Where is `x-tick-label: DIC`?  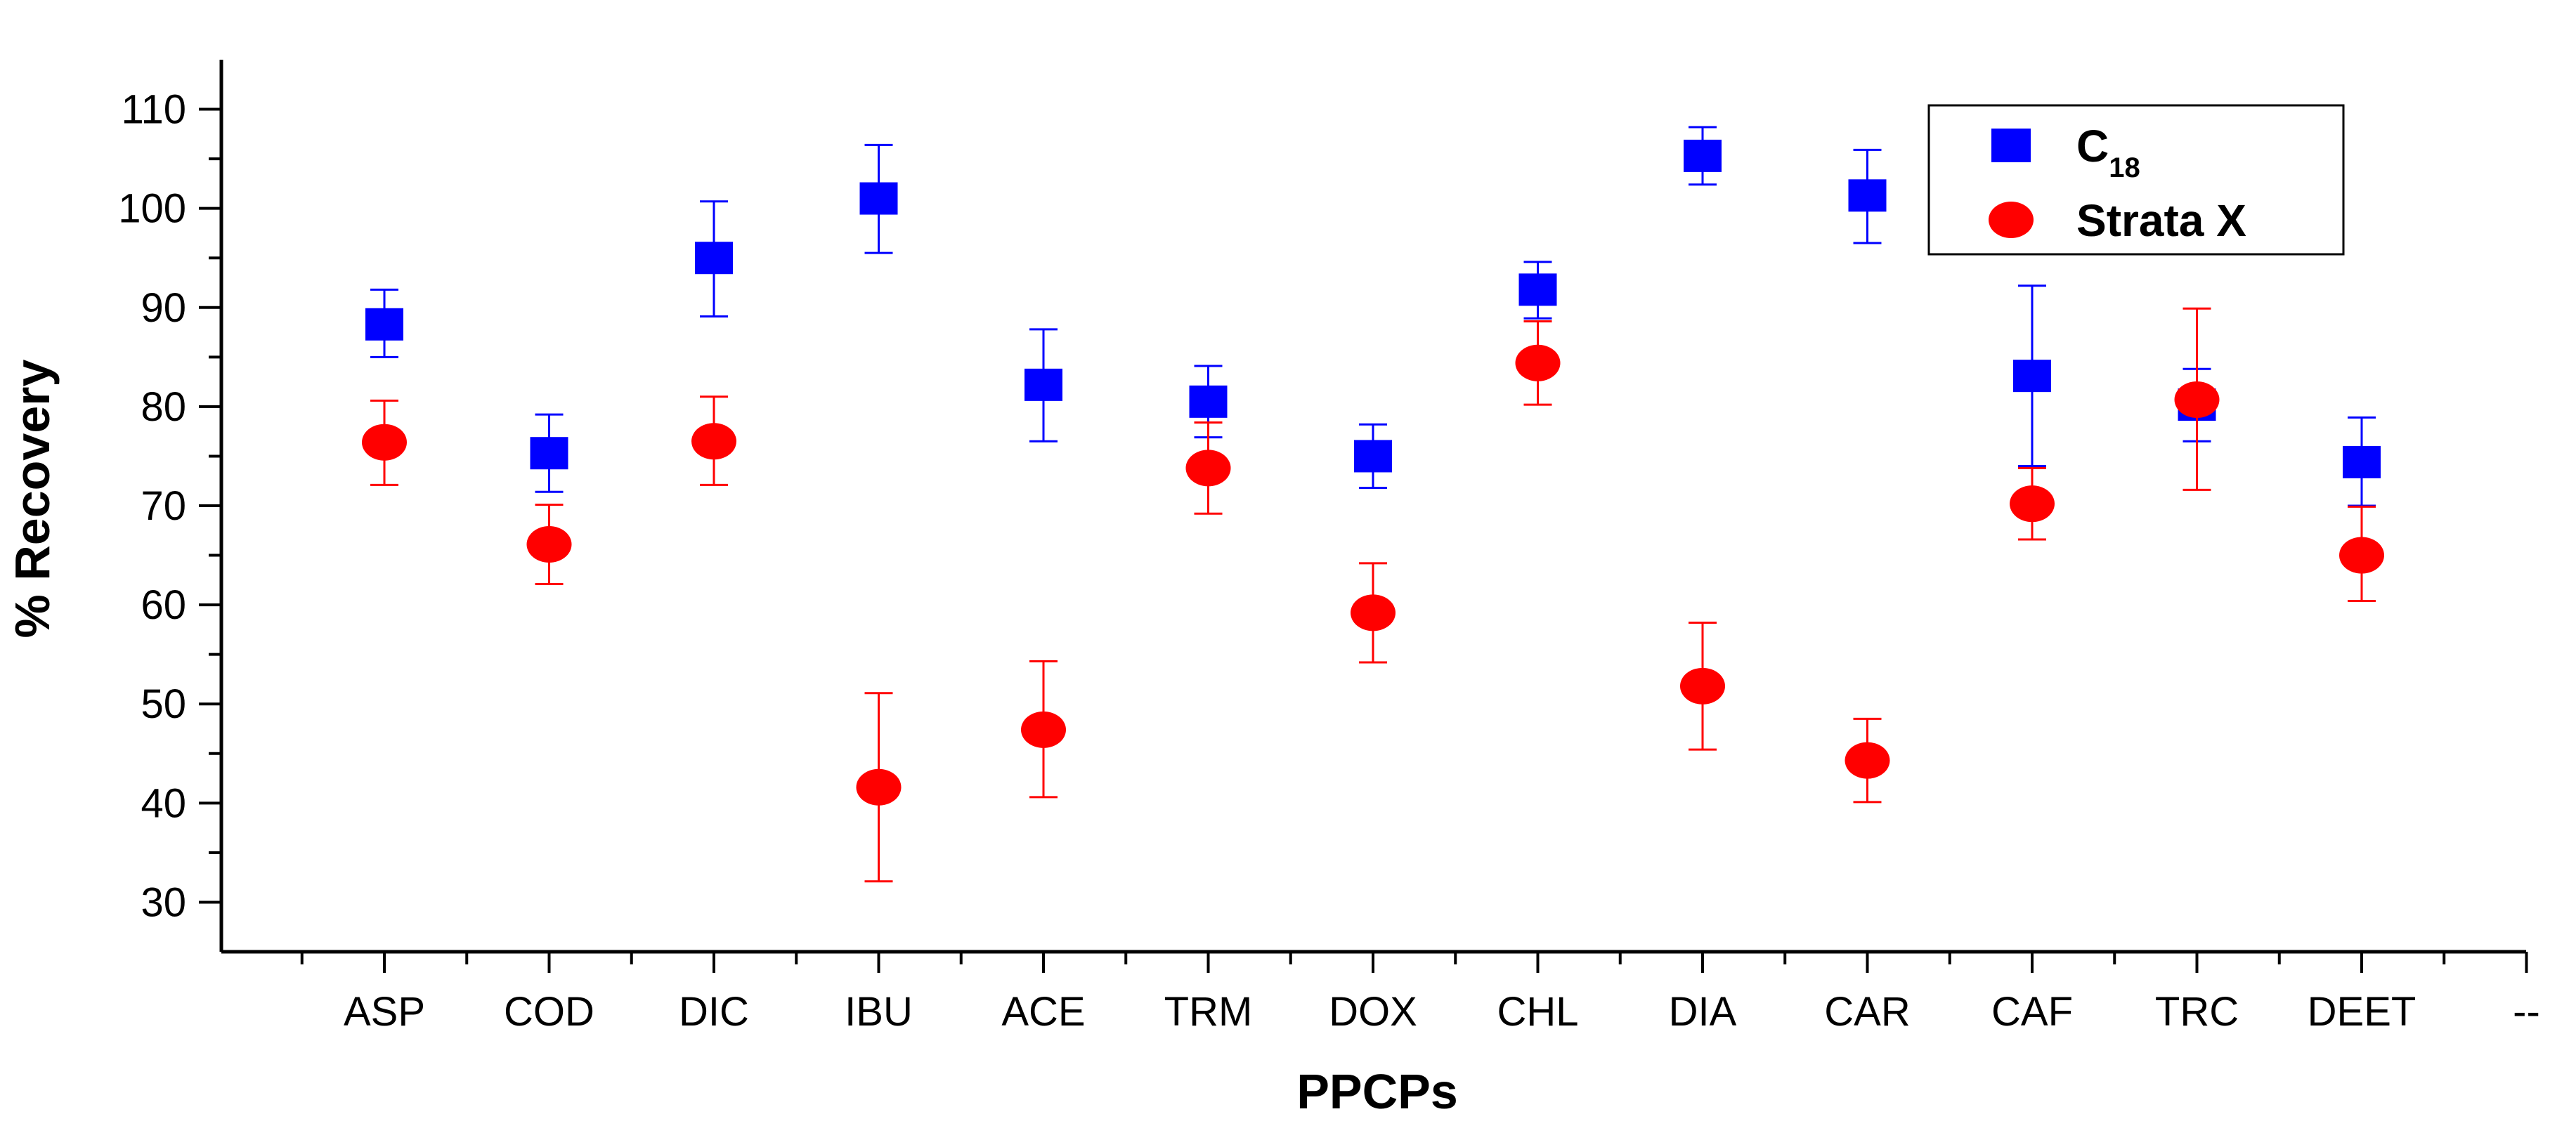
x-tick-label: DIC is located at coordinates (714, 1012).